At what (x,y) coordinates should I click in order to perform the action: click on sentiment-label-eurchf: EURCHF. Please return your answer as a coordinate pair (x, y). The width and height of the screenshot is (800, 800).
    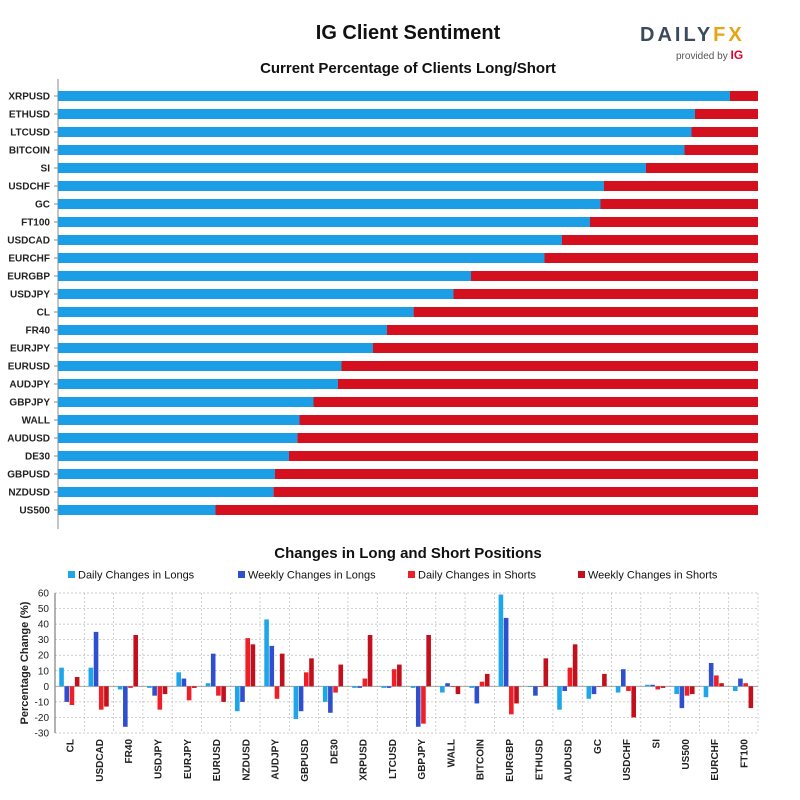
    Looking at the image, I should click on (29, 259).